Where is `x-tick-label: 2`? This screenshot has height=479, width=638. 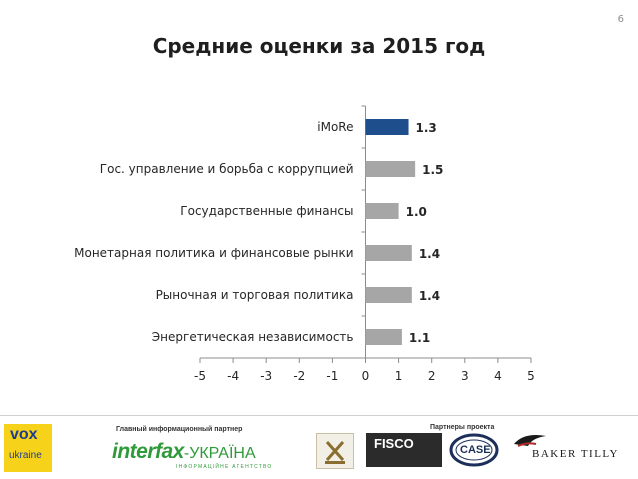 x-tick-label: 2 is located at coordinates (432, 376).